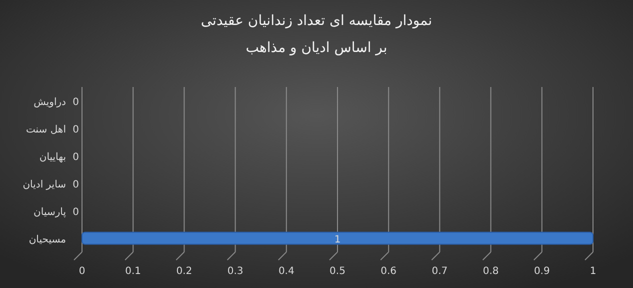 This screenshot has height=288, width=633. Describe the element at coordinates (542, 271) in the screenshot. I see `x-tick-label: 0.9` at that location.